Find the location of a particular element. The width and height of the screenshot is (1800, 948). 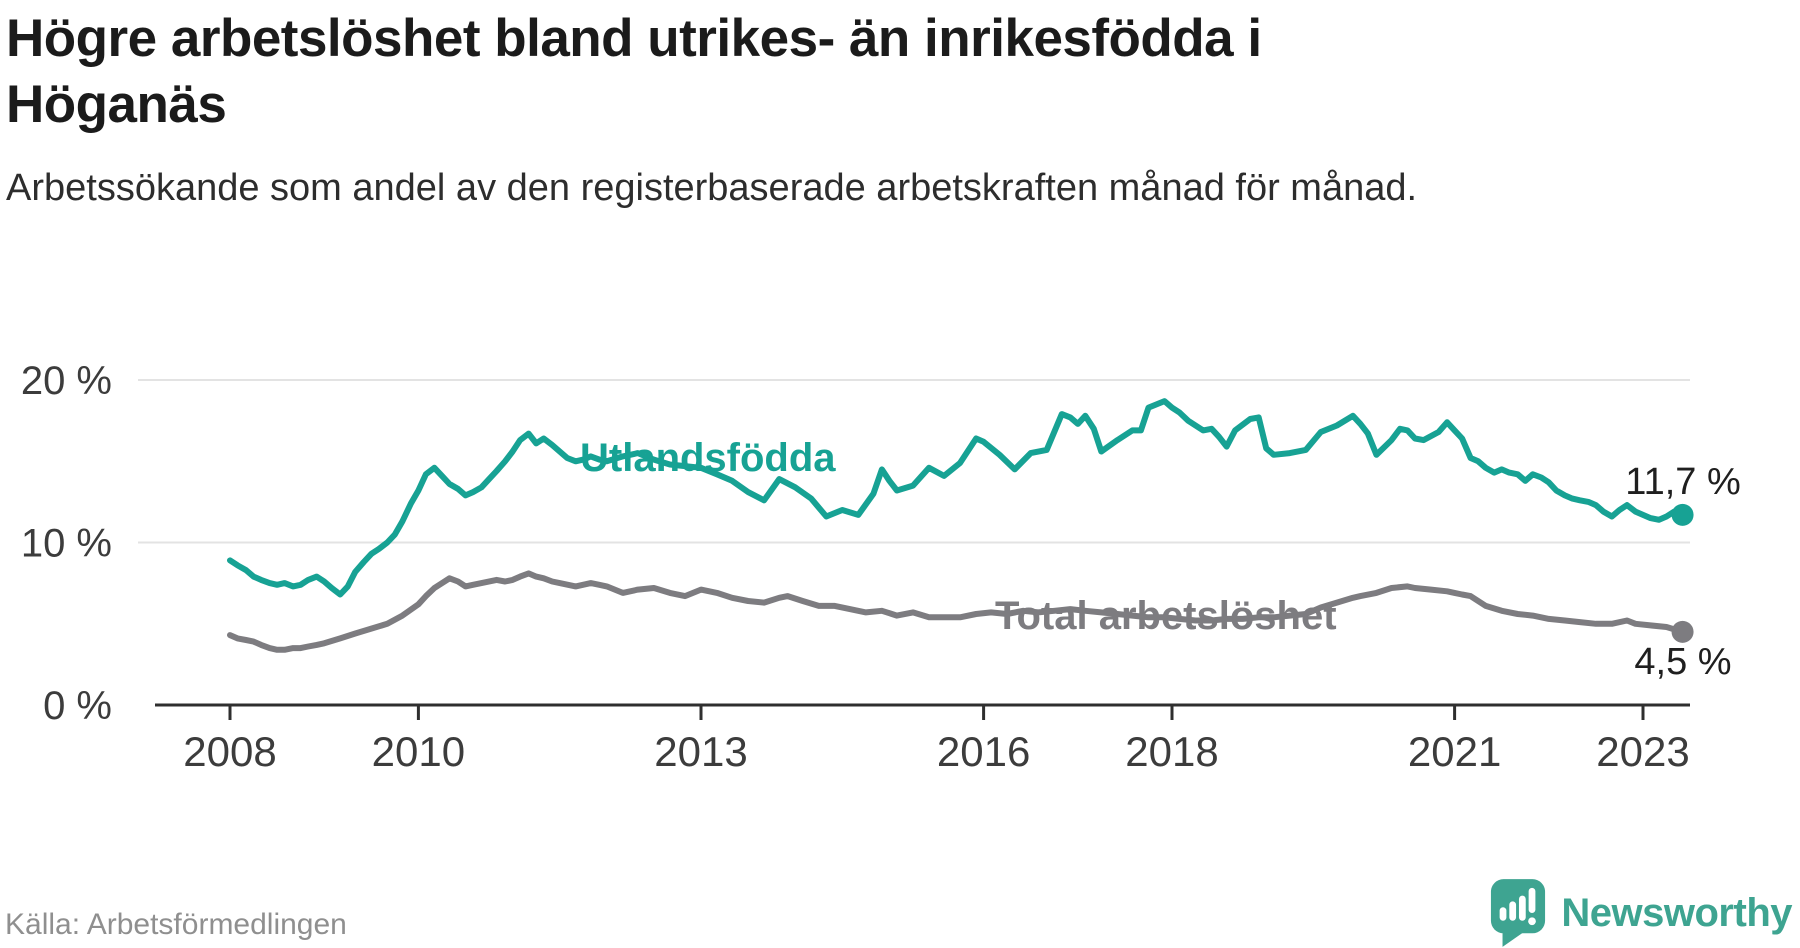

newsworthy-speech-bubble-chart-icon is located at coordinates (1518, 913).